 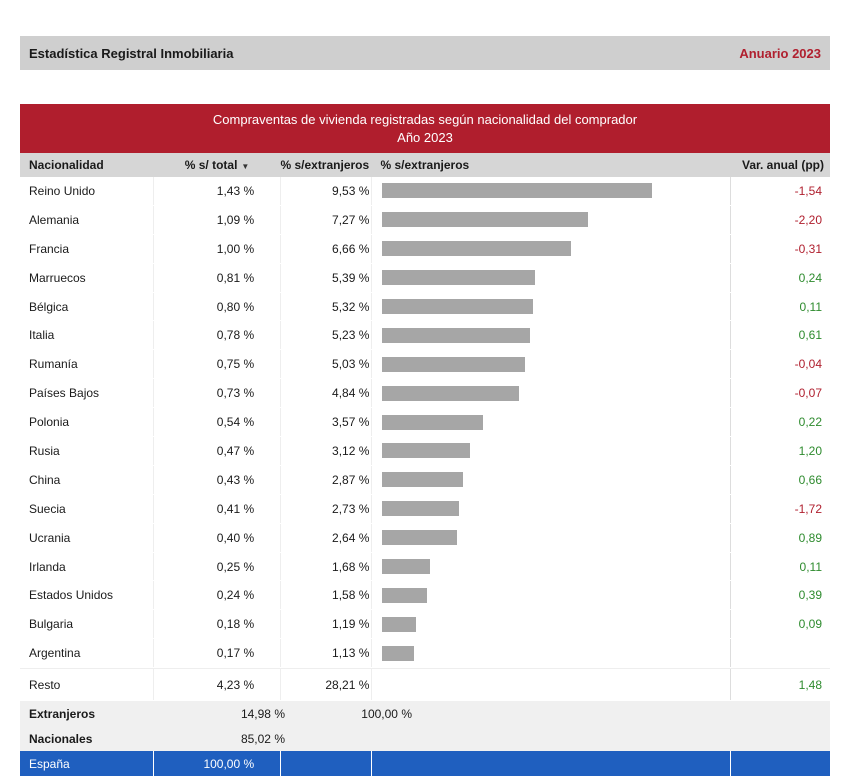 What do you see at coordinates (810, 479) in the screenshot?
I see `row-var-anual: 0,66` at bounding box center [810, 479].